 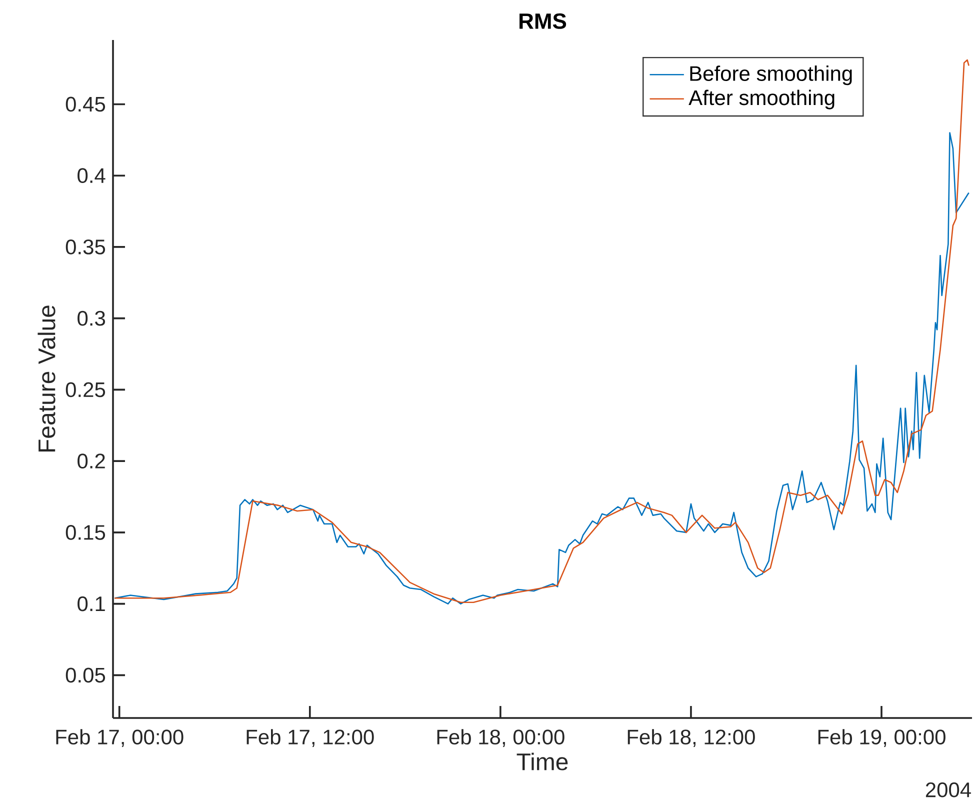 I want to click on y-tick-label: 0.2, so click(x=91, y=461).